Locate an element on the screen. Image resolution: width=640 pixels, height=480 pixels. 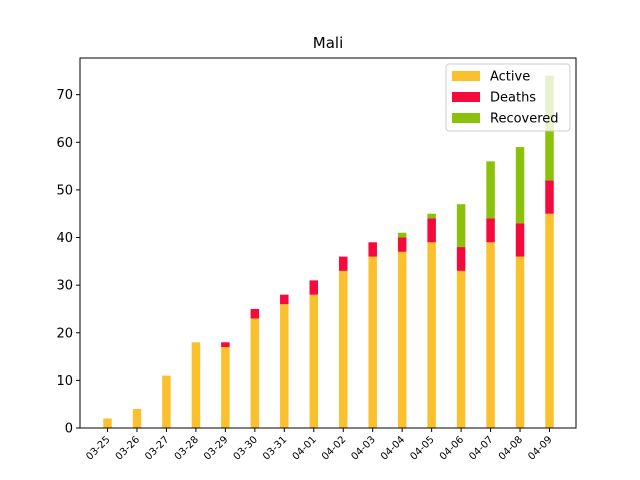
legend: Active Deaths Recovered is located at coordinates (508, 97).